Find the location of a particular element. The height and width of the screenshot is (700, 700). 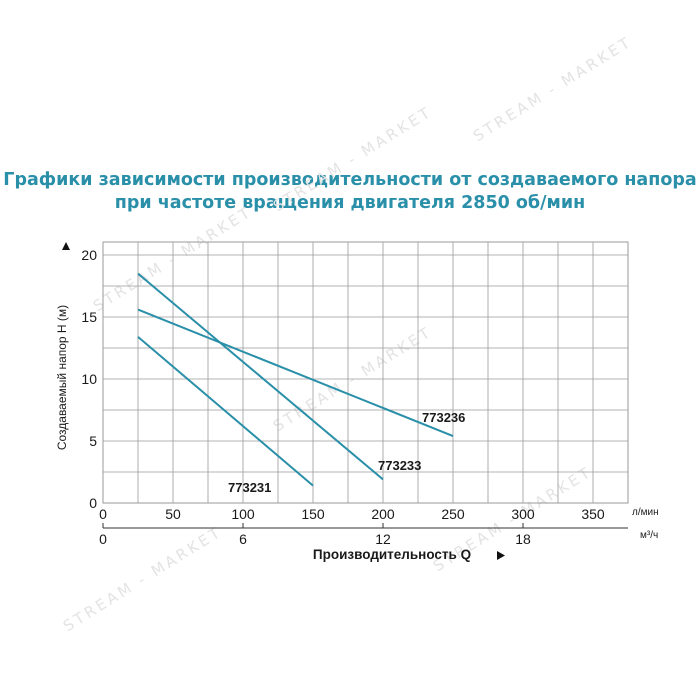

series-label-773236: 773236 is located at coordinates (443, 417).